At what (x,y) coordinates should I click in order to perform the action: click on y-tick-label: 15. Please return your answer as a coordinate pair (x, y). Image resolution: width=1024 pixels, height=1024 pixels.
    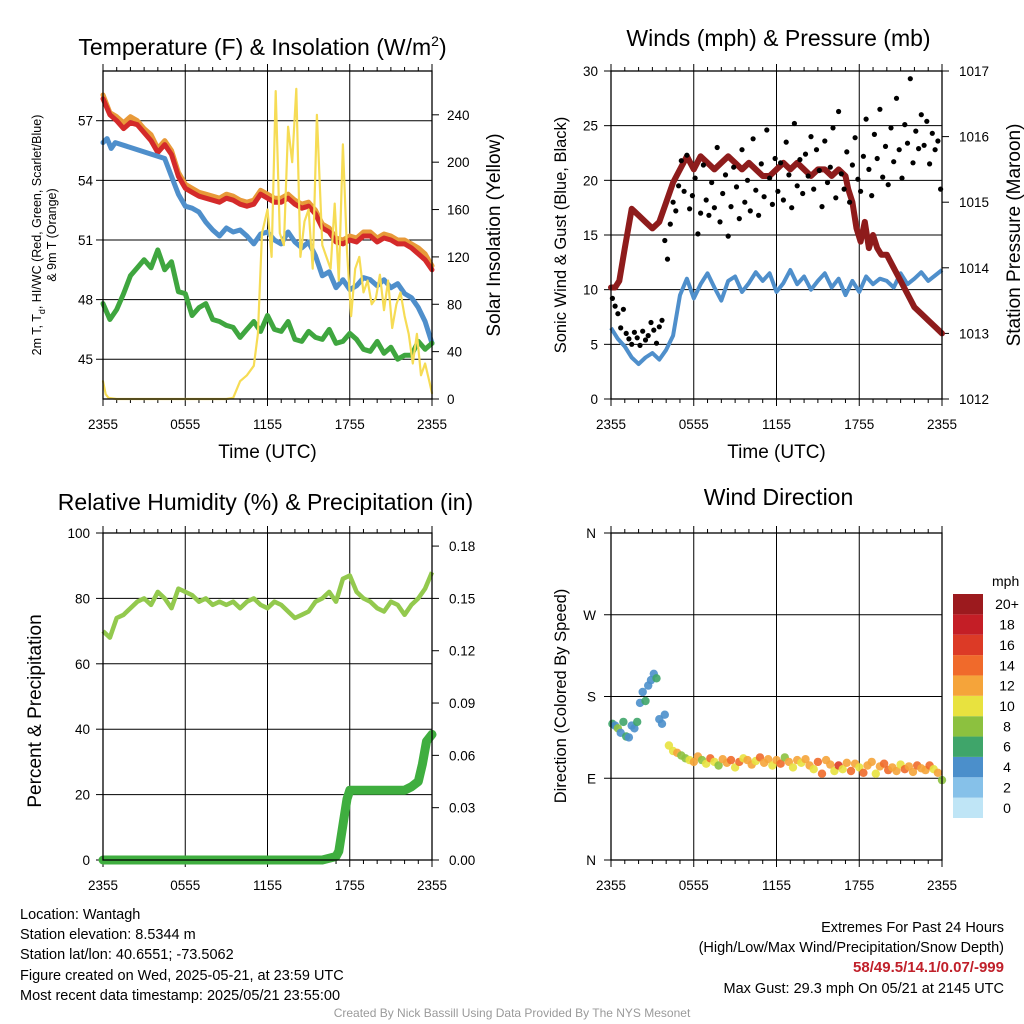
    Looking at the image, I should click on (590, 235).